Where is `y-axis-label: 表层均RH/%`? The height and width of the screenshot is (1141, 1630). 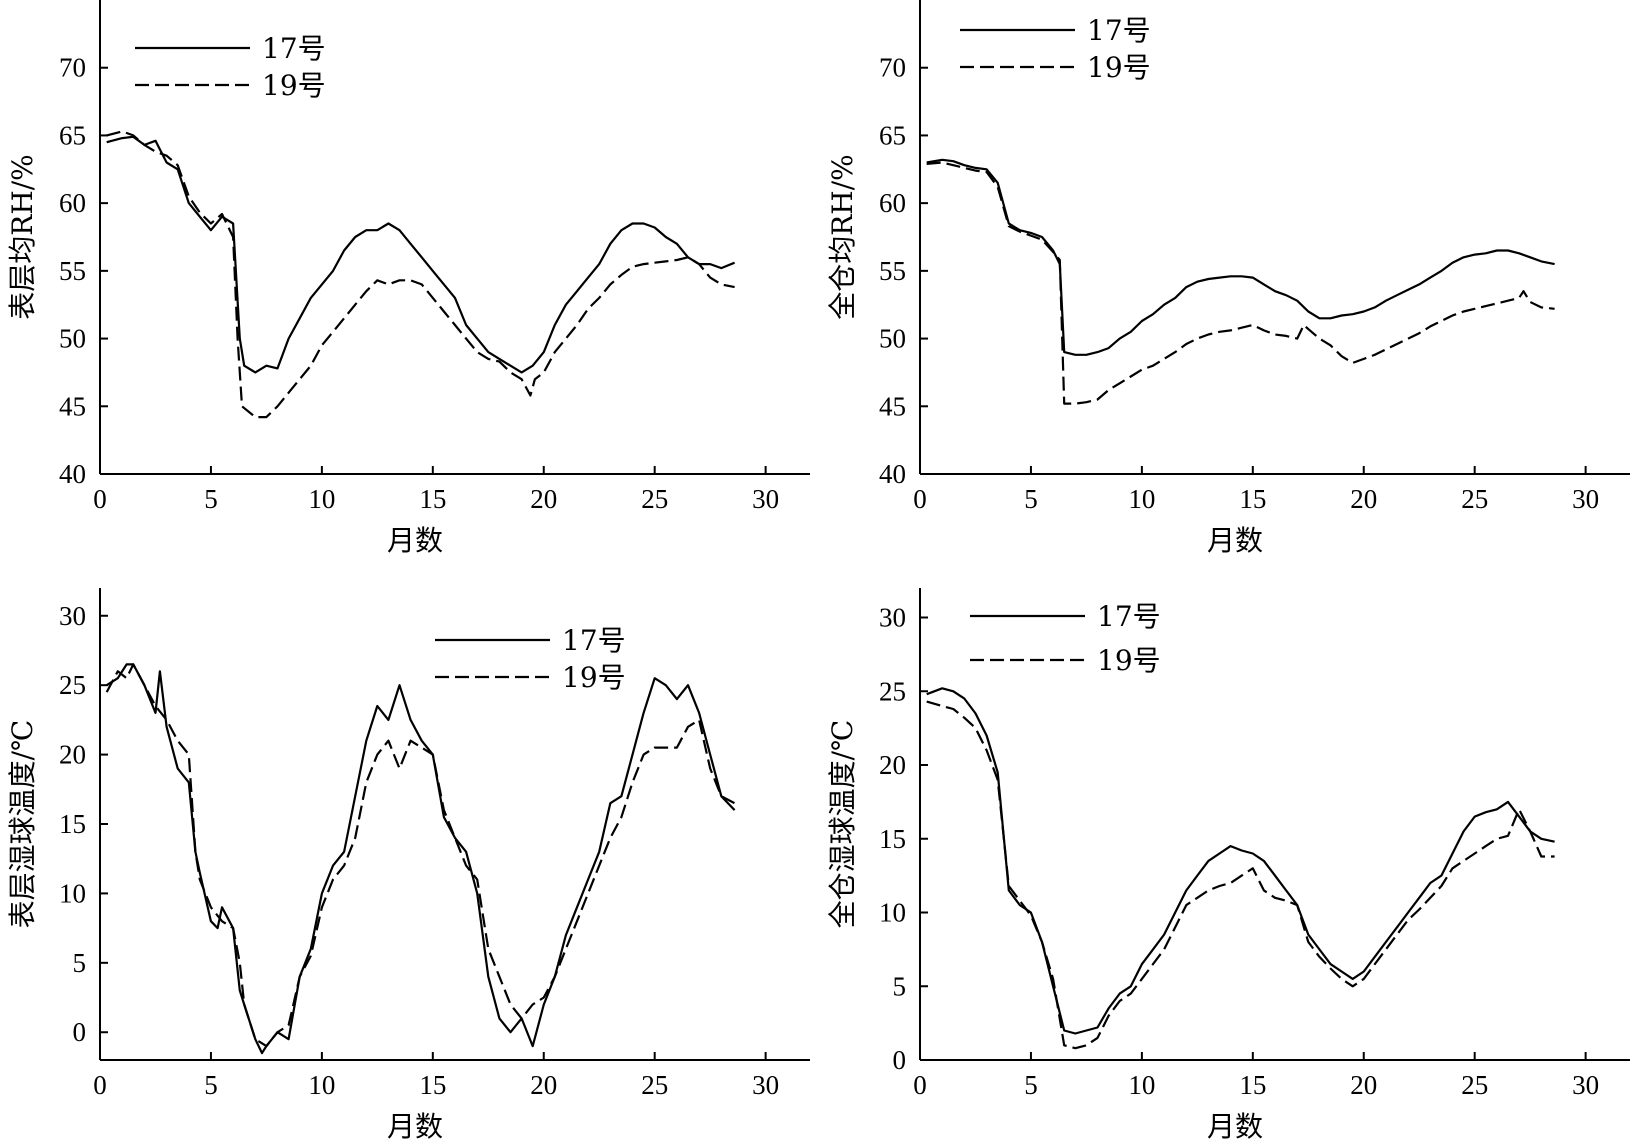 y-axis-label: 表层均RH/% is located at coordinates (22, 237).